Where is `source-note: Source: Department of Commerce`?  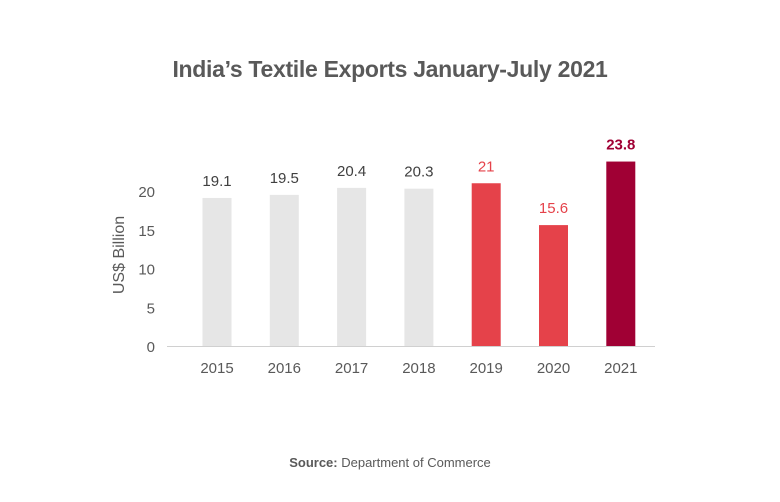 source-note: Source: Department of Commerce is located at coordinates (390, 462).